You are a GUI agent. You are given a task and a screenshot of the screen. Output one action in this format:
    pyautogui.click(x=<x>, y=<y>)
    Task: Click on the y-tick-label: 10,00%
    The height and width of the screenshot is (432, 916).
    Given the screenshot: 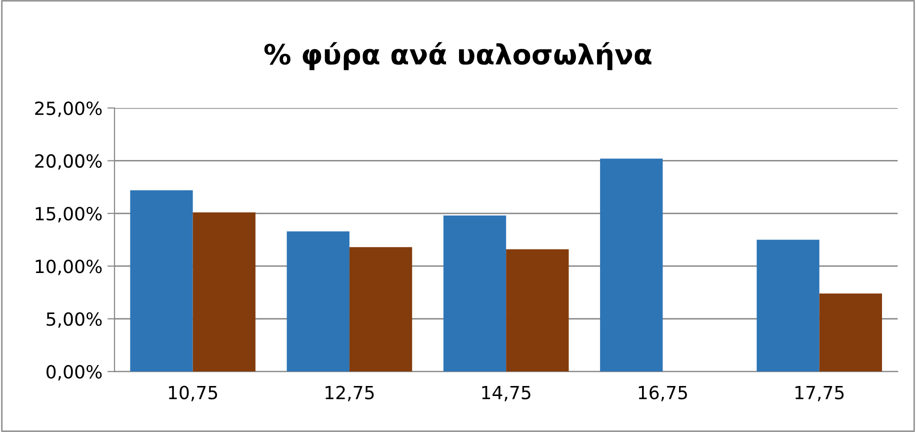 What is the action you would take?
    pyautogui.click(x=69, y=268)
    